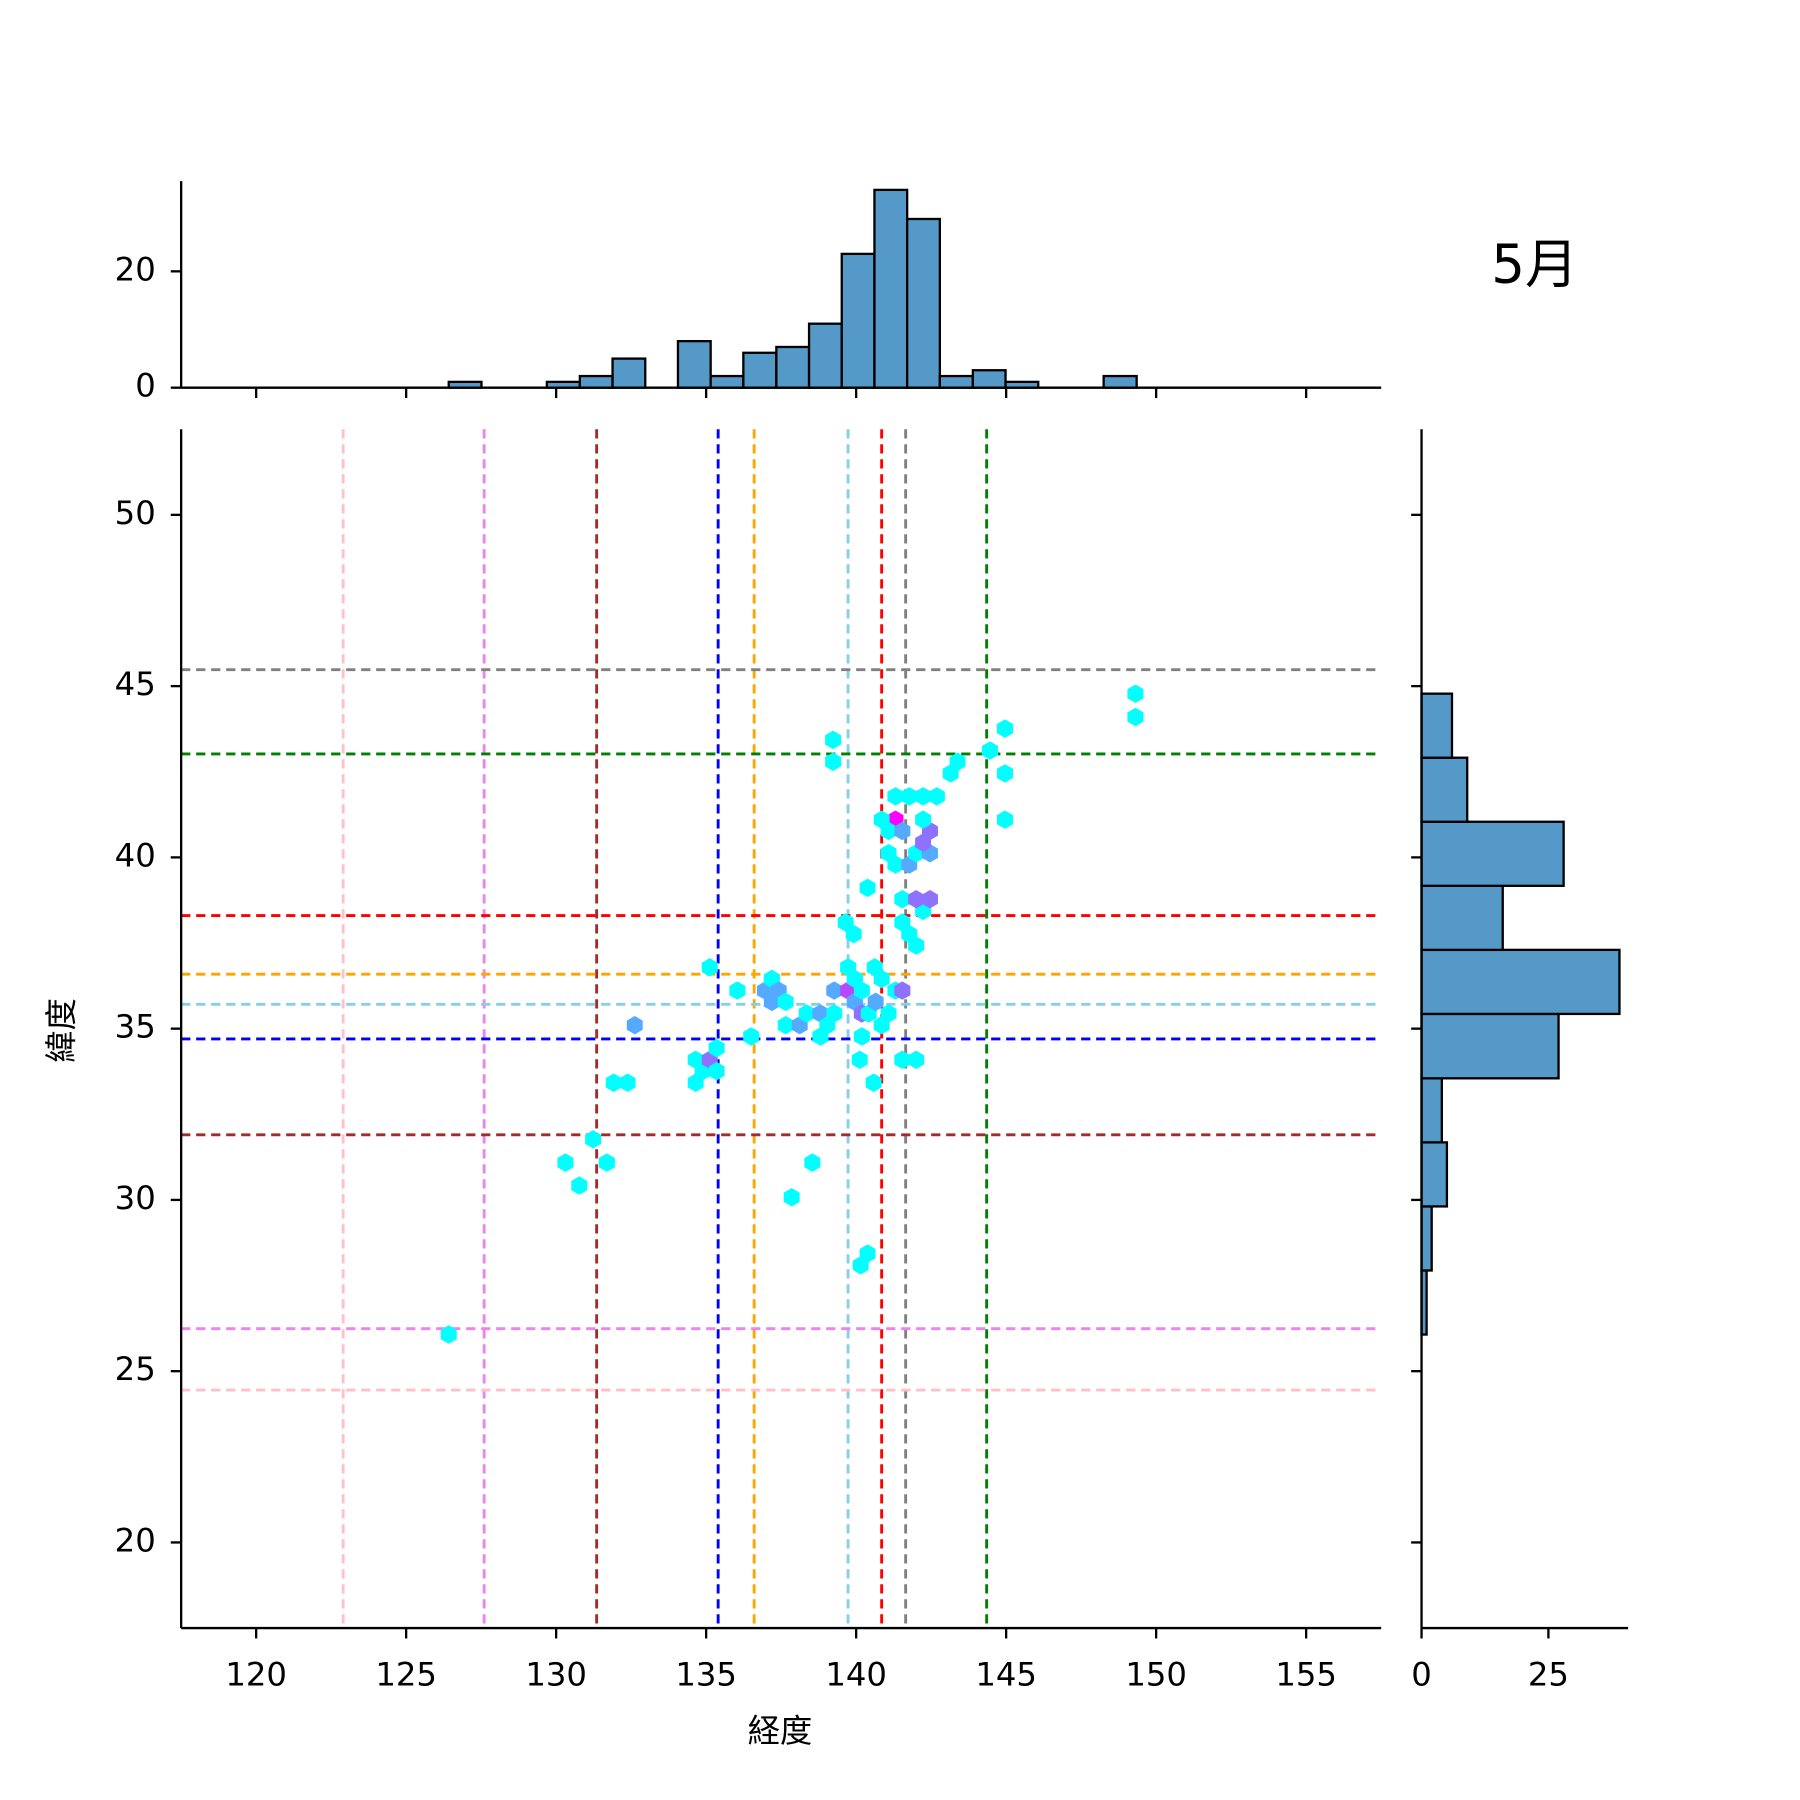 The image size is (1800, 1800). What do you see at coordinates (61, 1030) in the screenshot?
I see `y-axis-label: 緯度` at bounding box center [61, 1030].